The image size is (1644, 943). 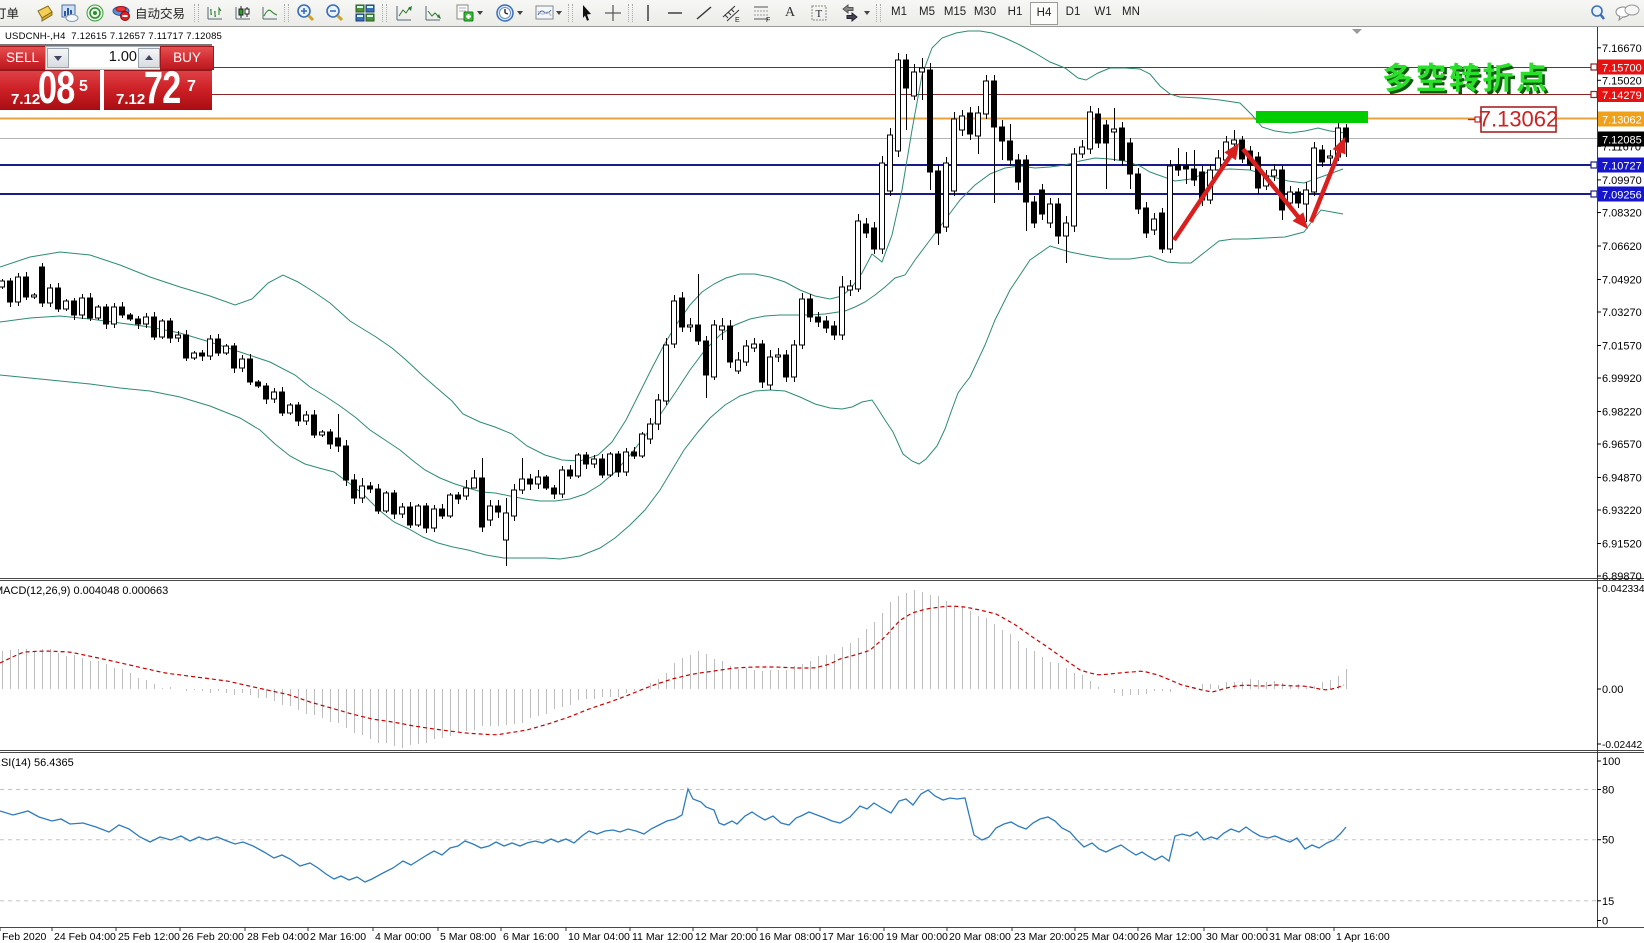 I want to click on svg-text: 7.09970, so click(x=1622, y=181).